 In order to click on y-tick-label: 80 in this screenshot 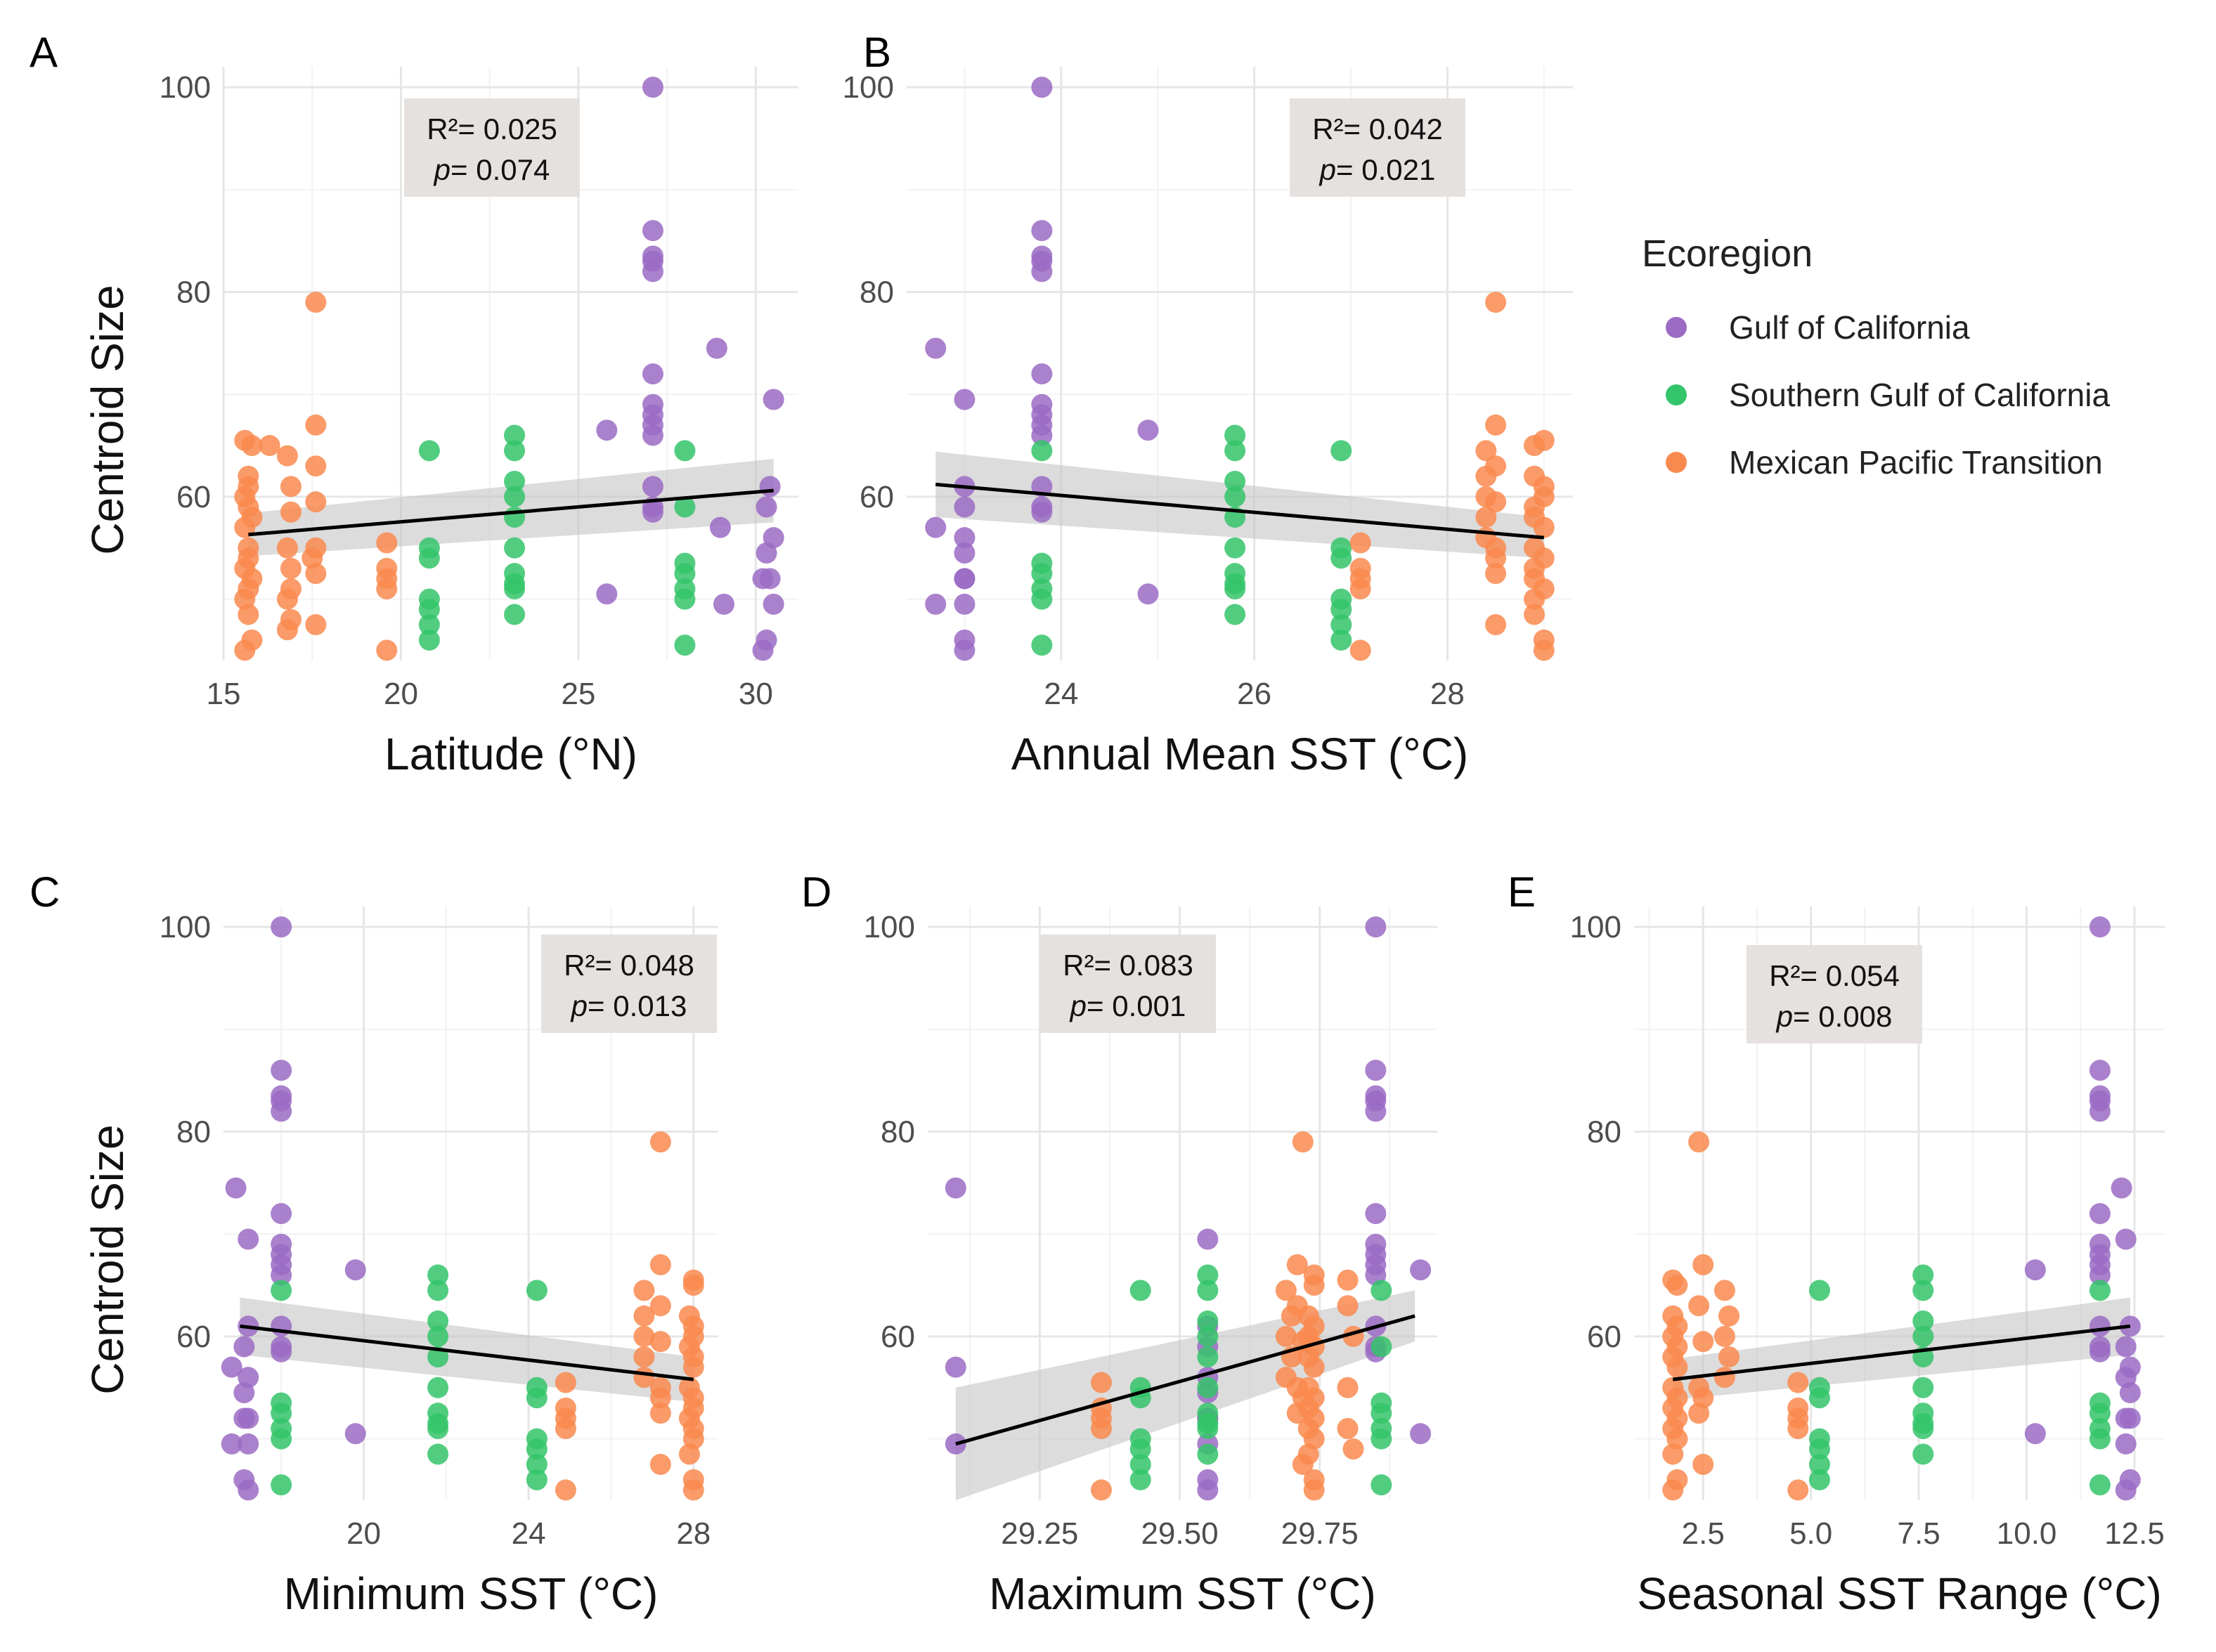, I will do `click(193, 292)`.